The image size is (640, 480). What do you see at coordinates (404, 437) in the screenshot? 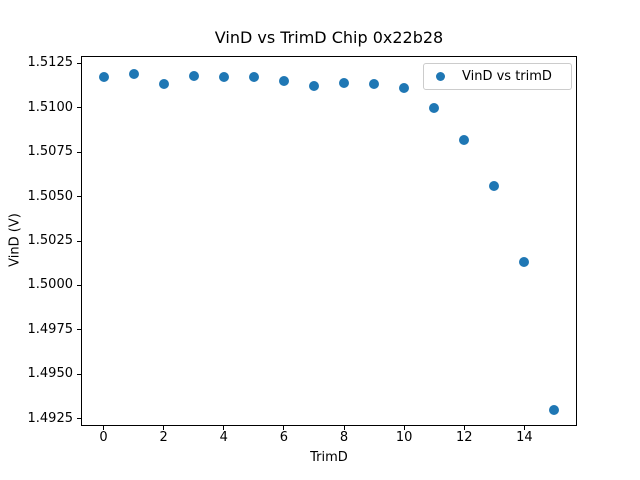
I see `x-tick-label: 10` at bounding box center [404, 437].